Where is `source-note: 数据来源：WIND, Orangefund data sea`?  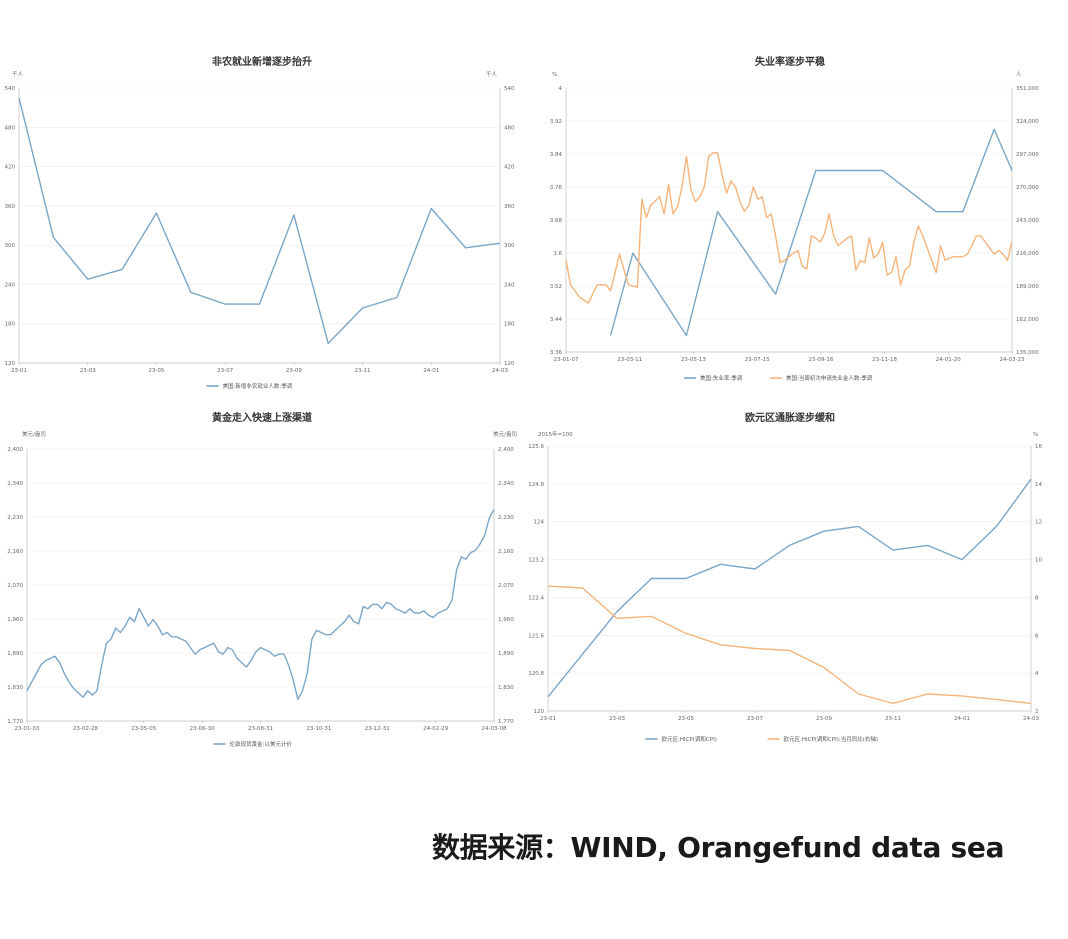
source-note: 数据来源：WIND, Orangefund data sea is located at coordinates (718, 847).